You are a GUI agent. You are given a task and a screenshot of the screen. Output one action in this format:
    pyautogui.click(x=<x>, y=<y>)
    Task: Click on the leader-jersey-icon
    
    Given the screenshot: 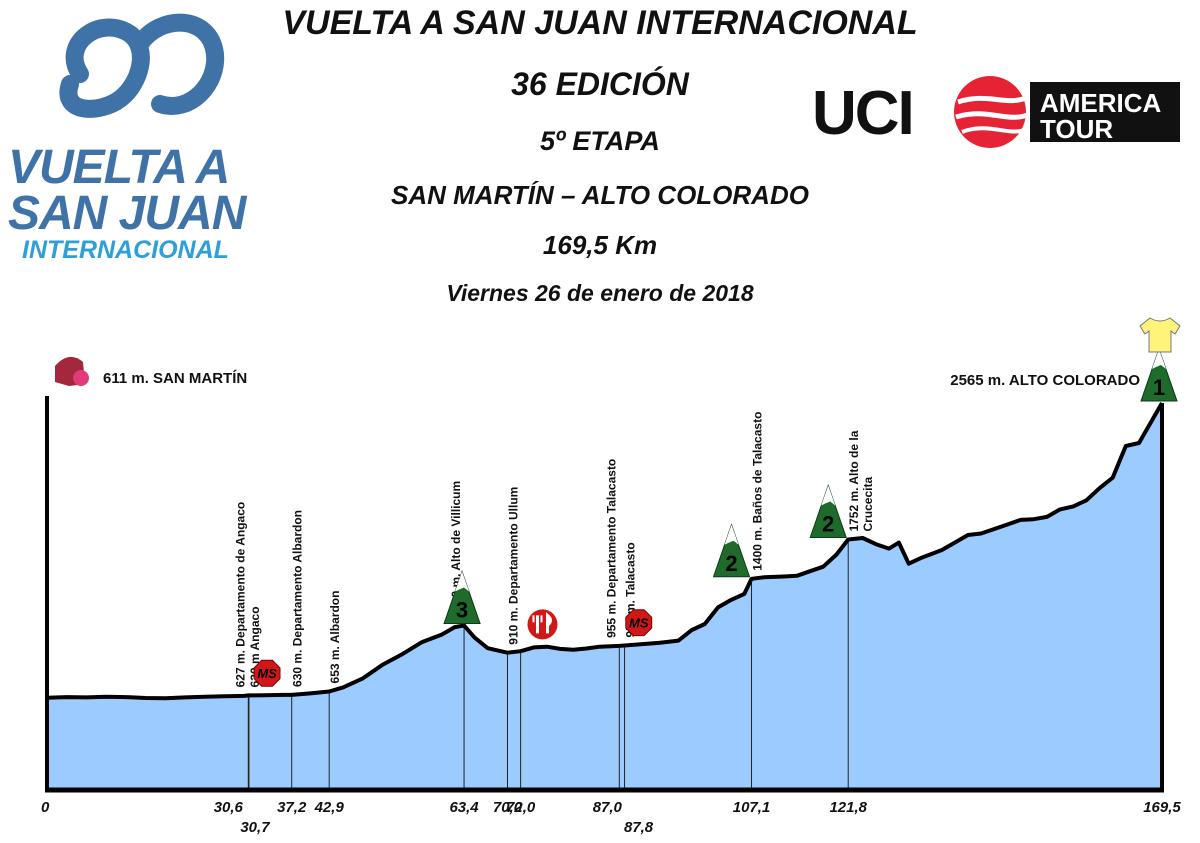 What is the action you would take?
    pyautogui.click(x=1160, y=335)
    